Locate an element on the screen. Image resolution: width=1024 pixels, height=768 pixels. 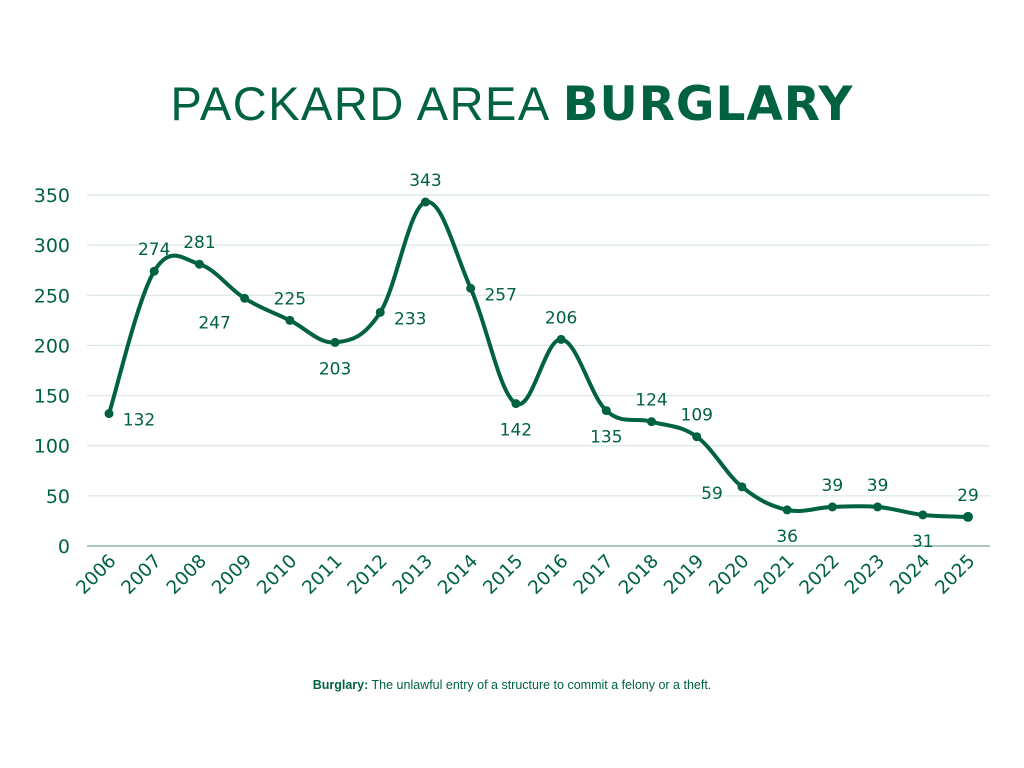
y-tick-label: 50 is located at coordinates (58, 497).